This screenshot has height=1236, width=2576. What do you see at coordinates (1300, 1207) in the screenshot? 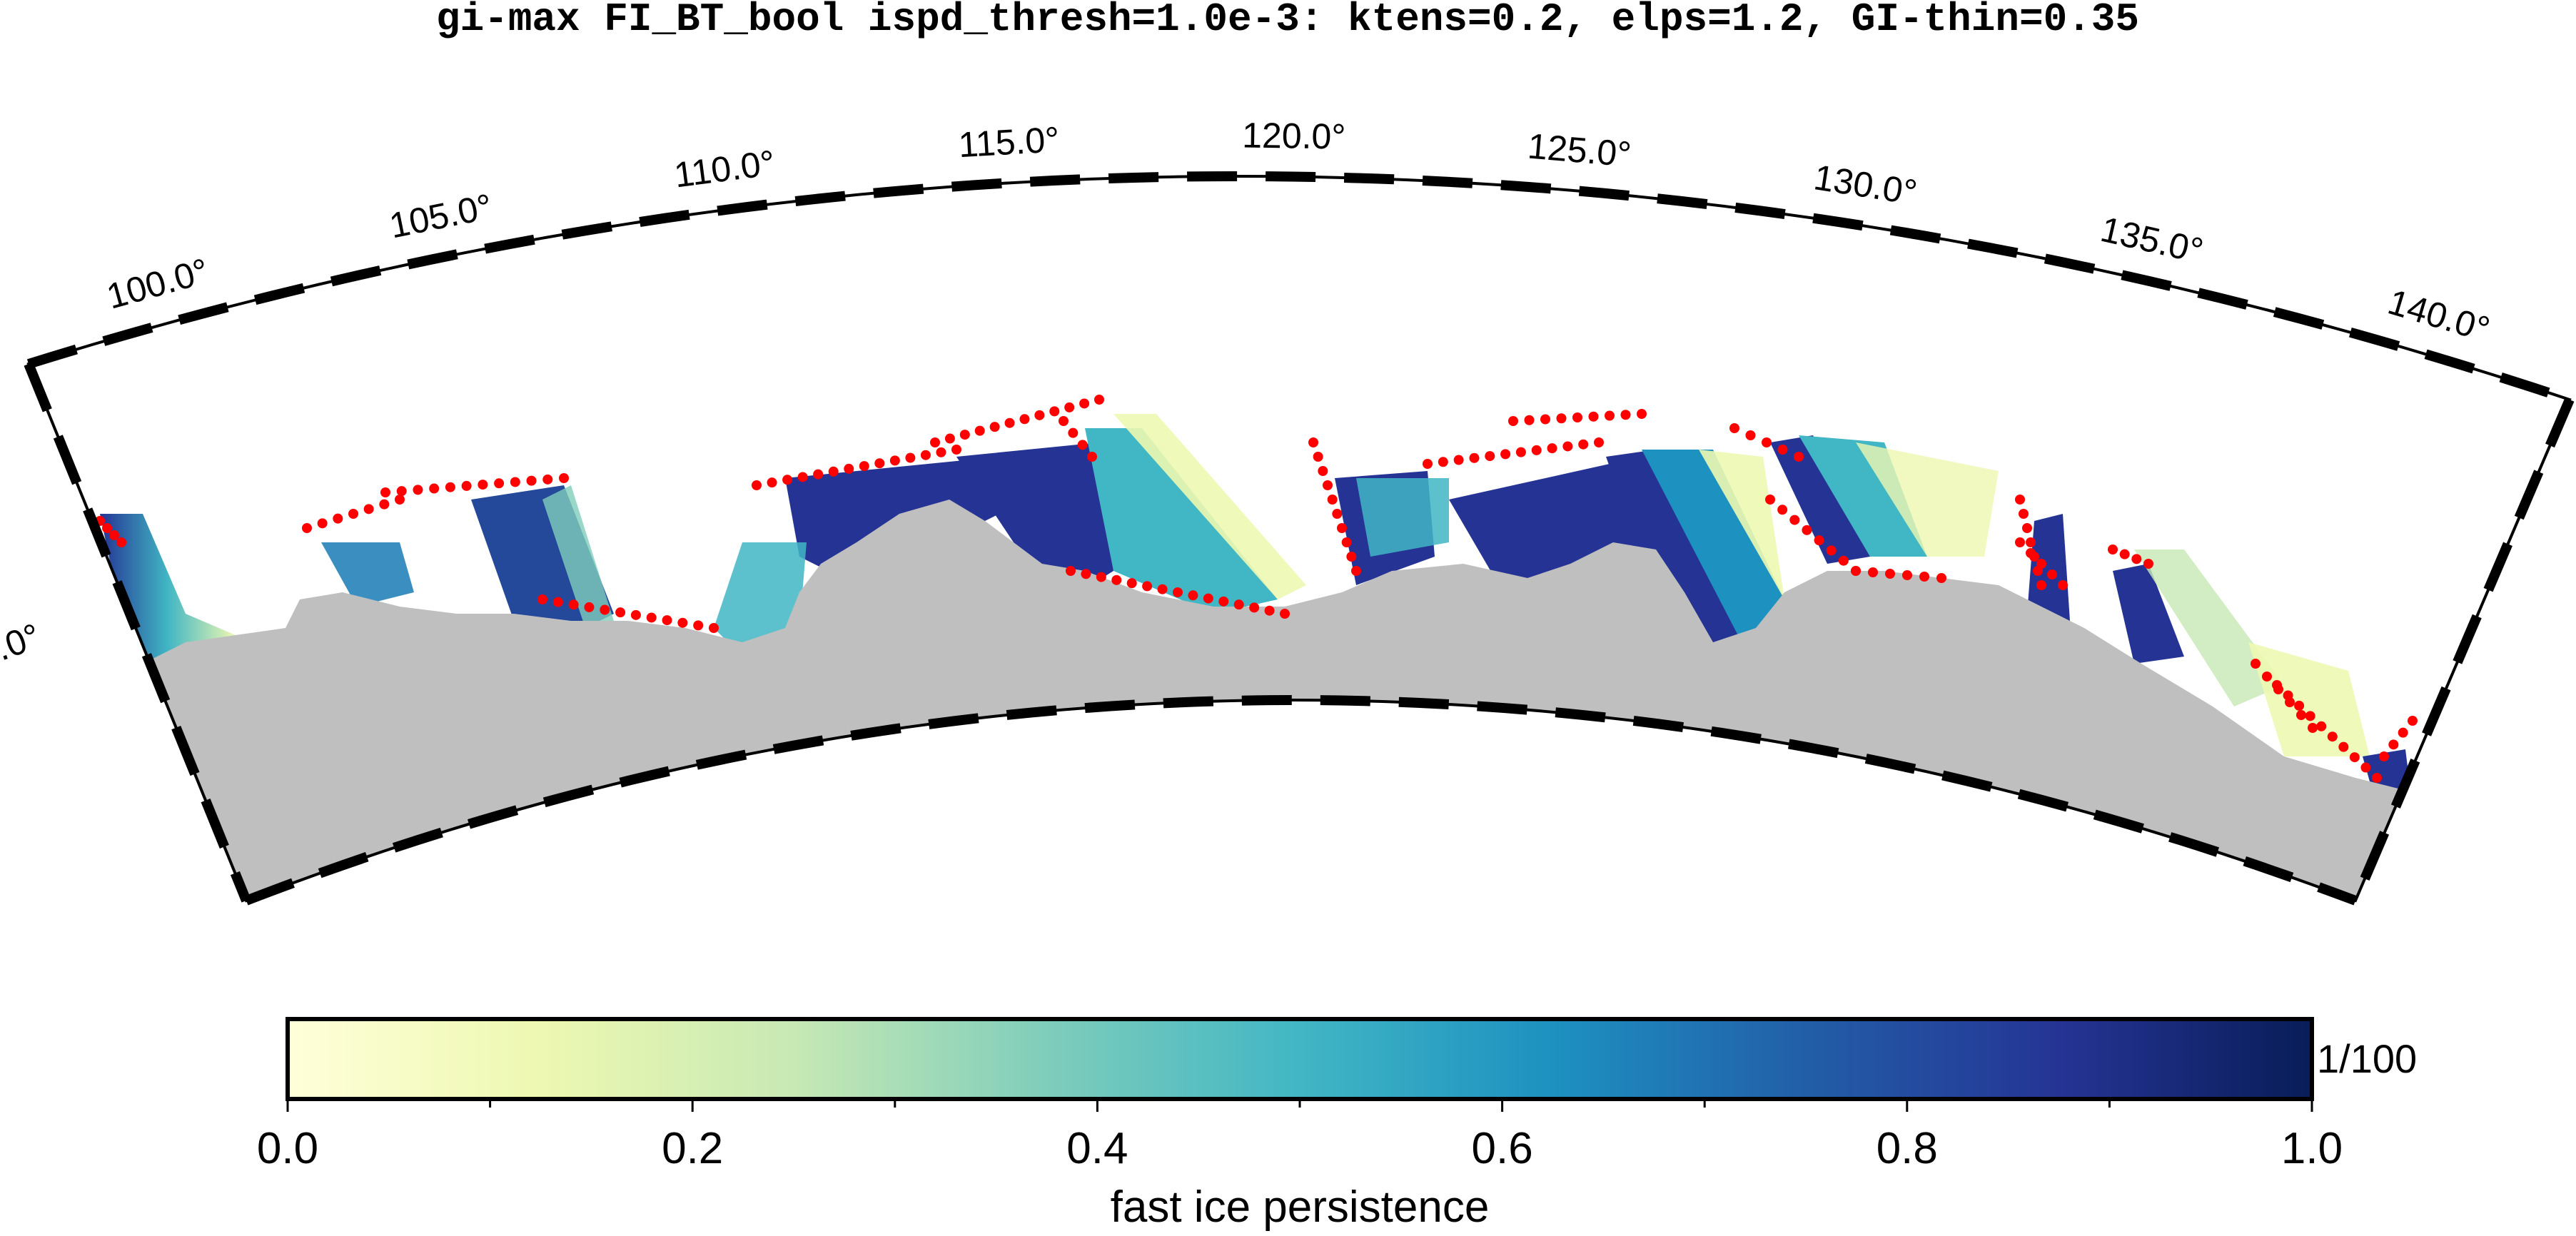
I see `colorbar-title: fast ice persistence` at bounding box center [1300, 1207].